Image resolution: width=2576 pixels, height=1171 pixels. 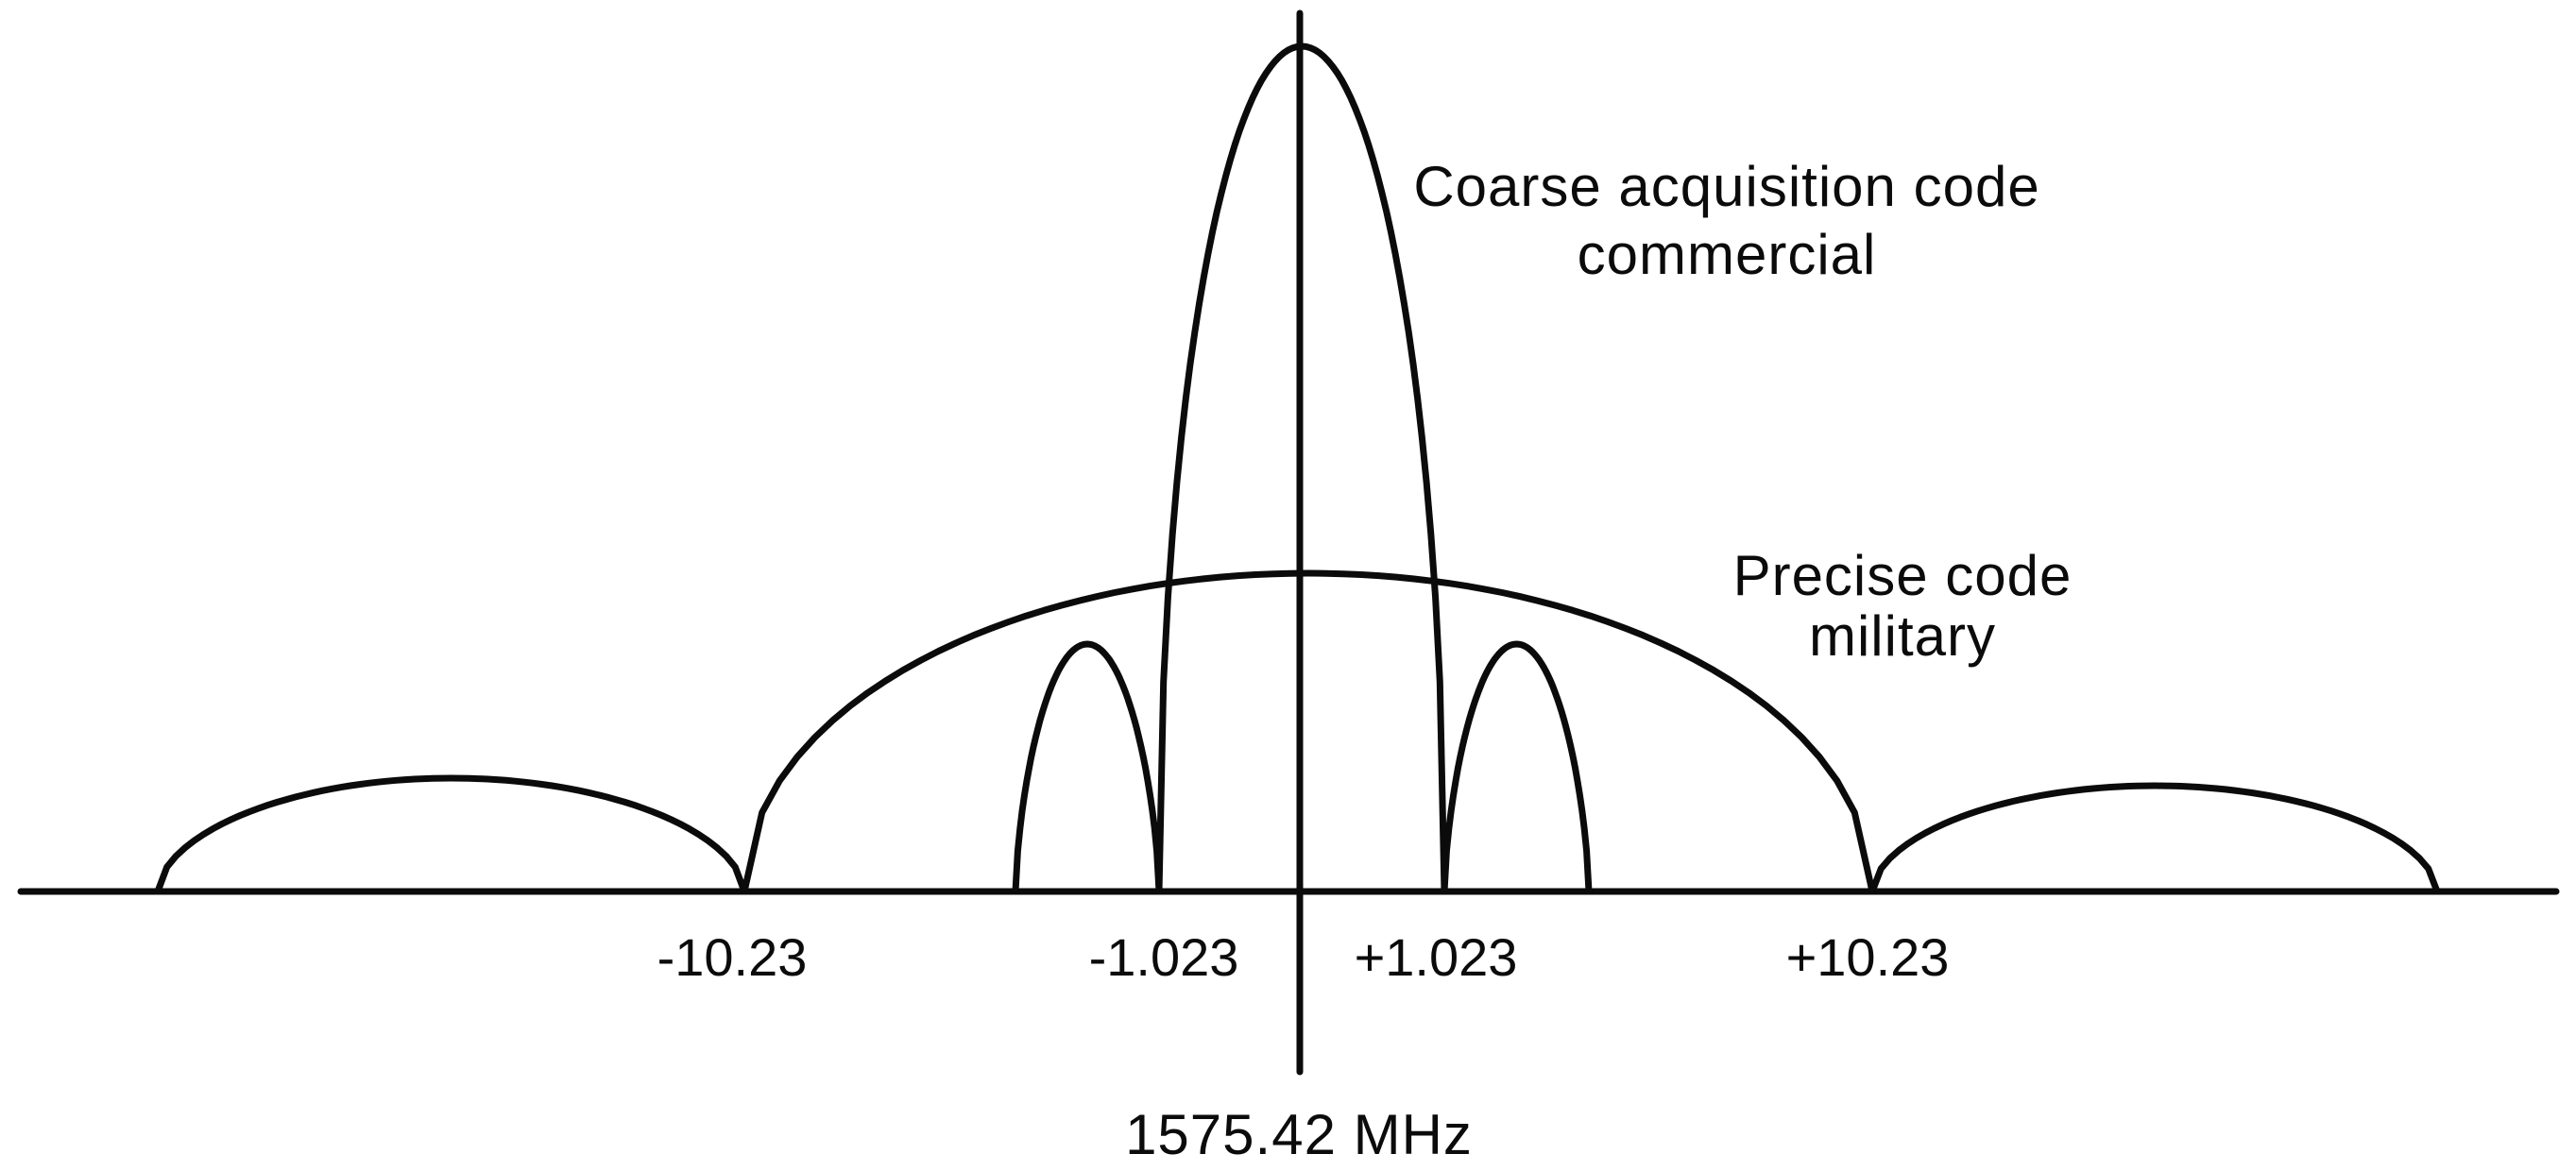 What do you see at coordinates (1903, 575) in the screenshot?
I see `p-code-label-line1: Precise code` at bounding box center [1903, 575].